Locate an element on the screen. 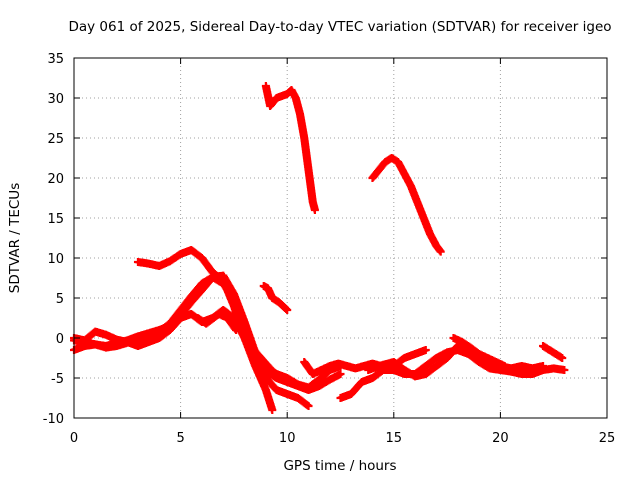  y-tick-label: -5 is located at coordinates (57, 379).